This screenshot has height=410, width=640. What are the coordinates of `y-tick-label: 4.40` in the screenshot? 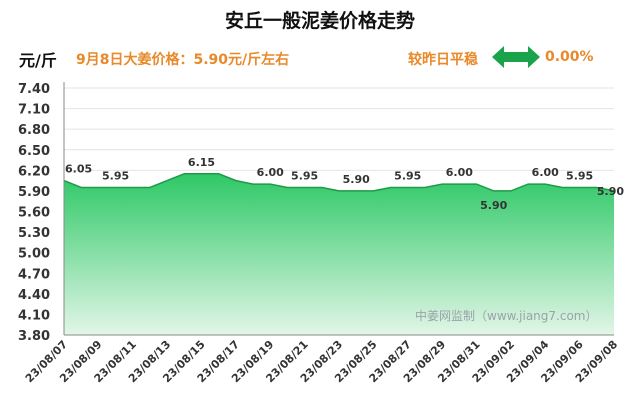 It's located at (34, 295).